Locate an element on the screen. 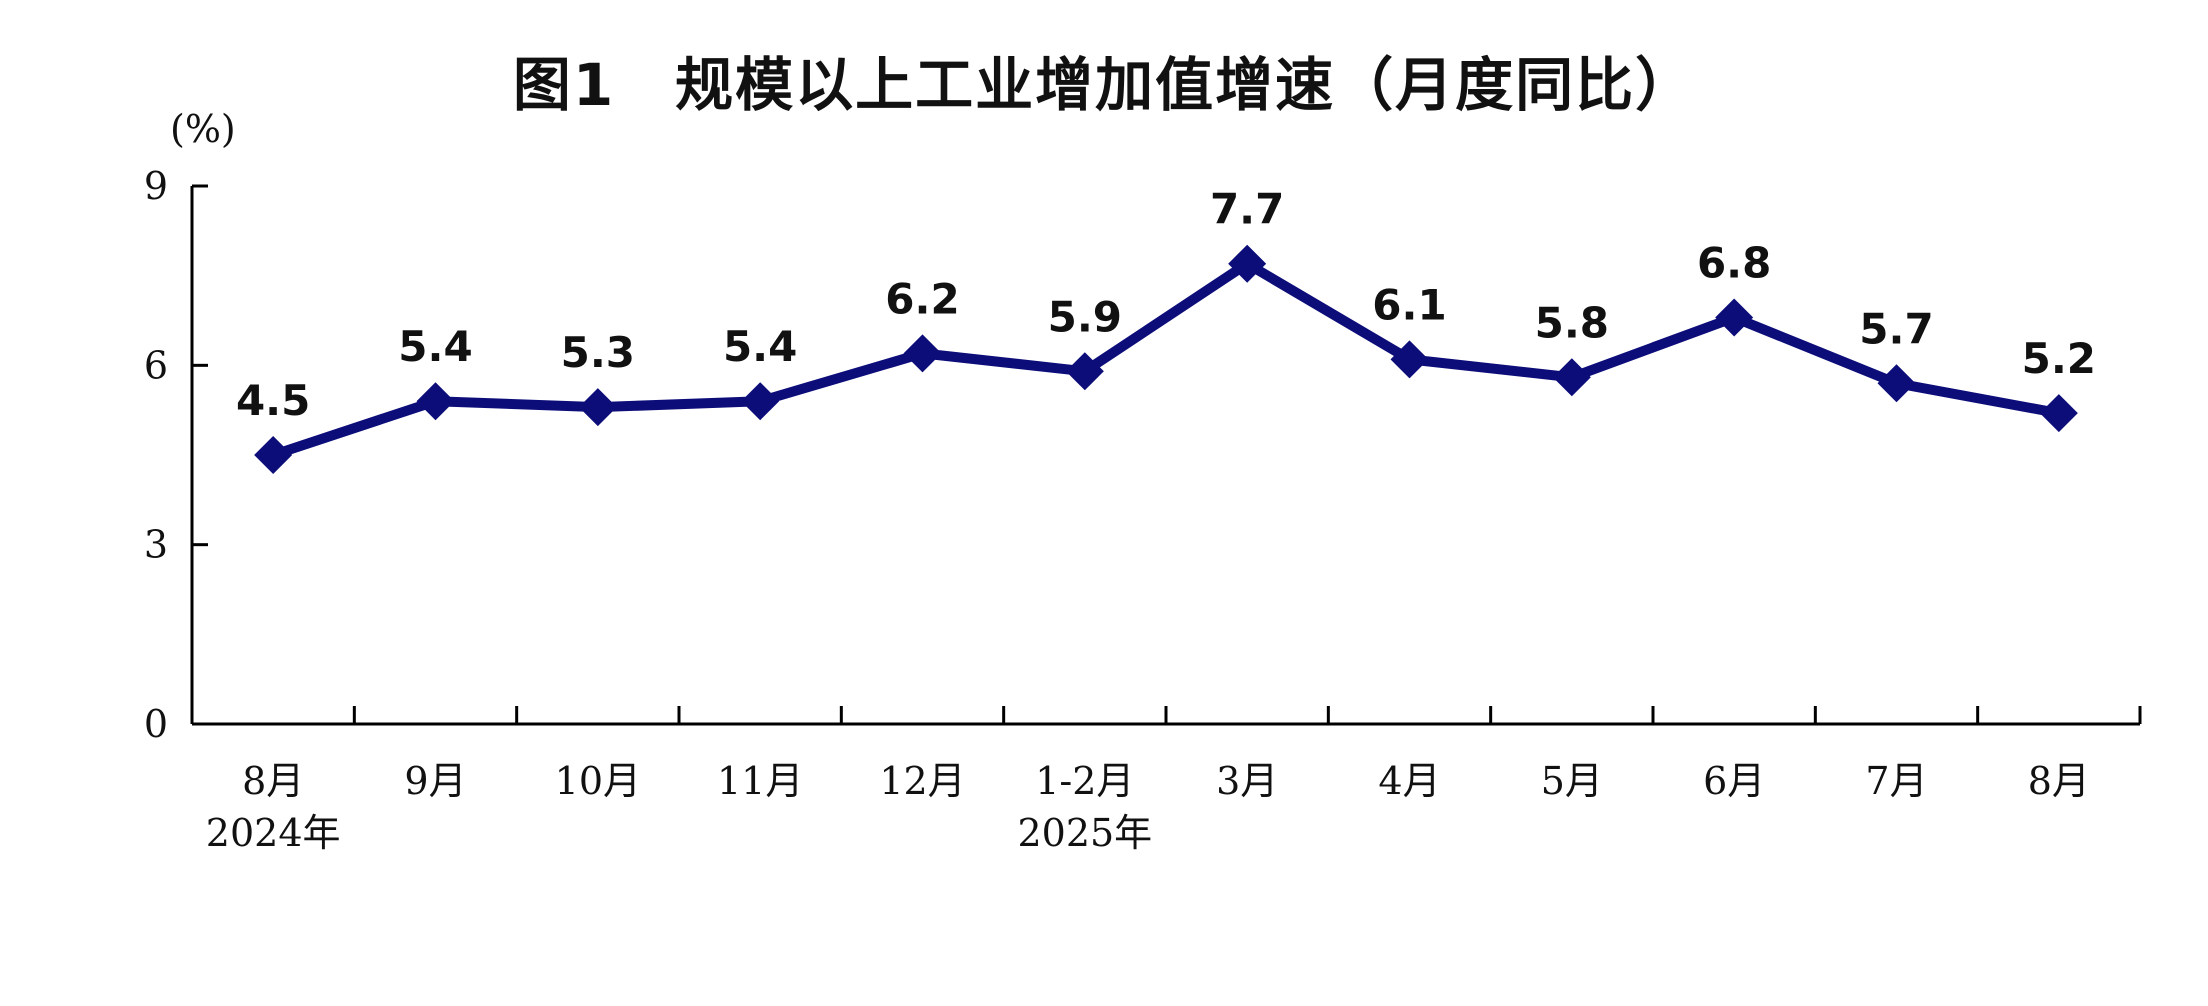  x-year-label: 2025年 is located at coordinates (1084, 833).